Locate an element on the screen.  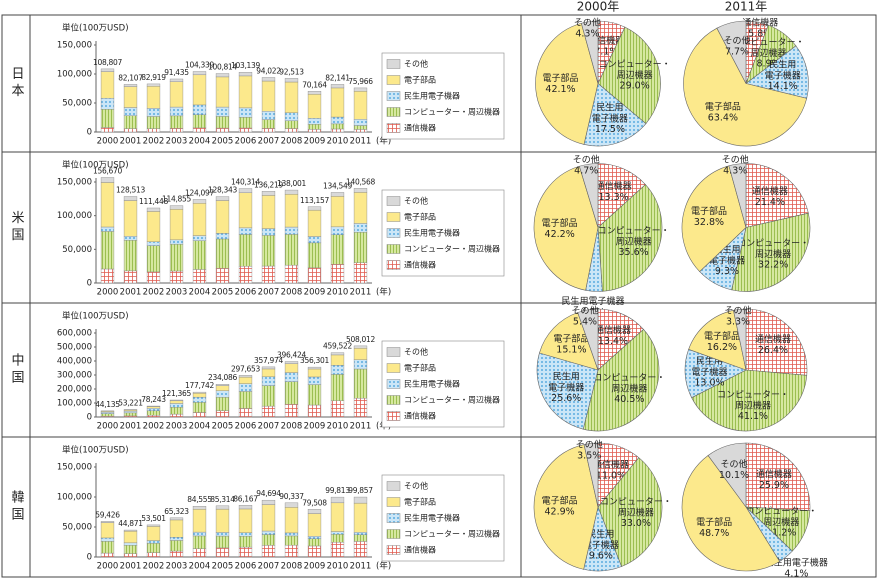
pie-title: 2000年 is located at coordinates (598, 7).